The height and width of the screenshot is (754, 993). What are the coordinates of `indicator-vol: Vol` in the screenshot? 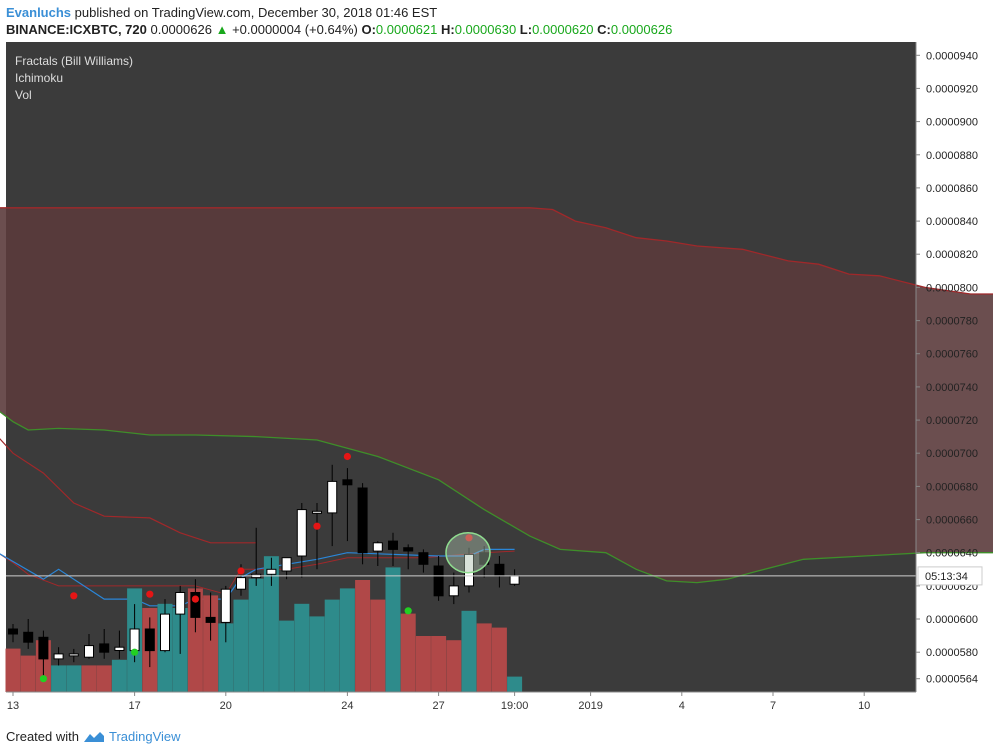 It's located at (23, 95).